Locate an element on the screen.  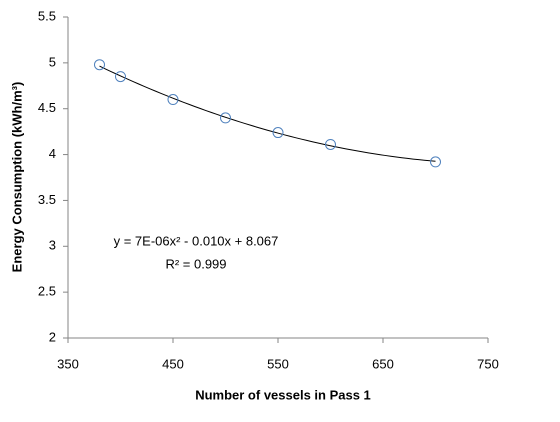
y-tick-label: 3 is located at coordinates (52, 245).